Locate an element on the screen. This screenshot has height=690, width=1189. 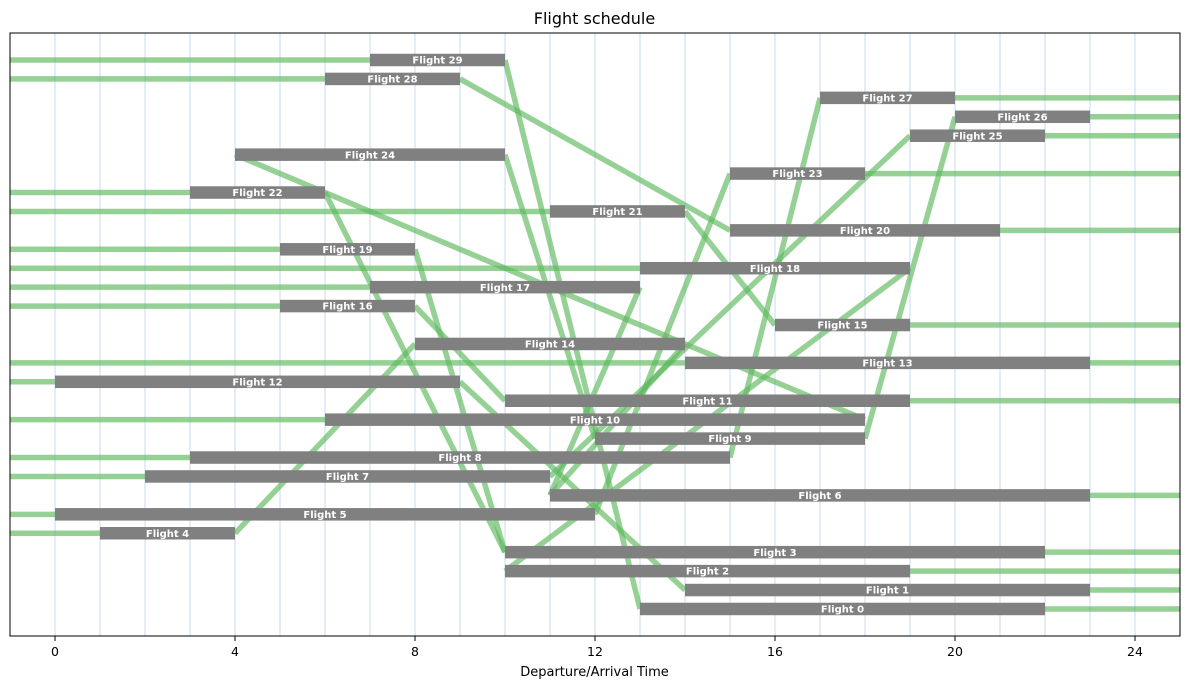
x-axis-label: Departure/Arrival Time is located at coordinates (594, 672).